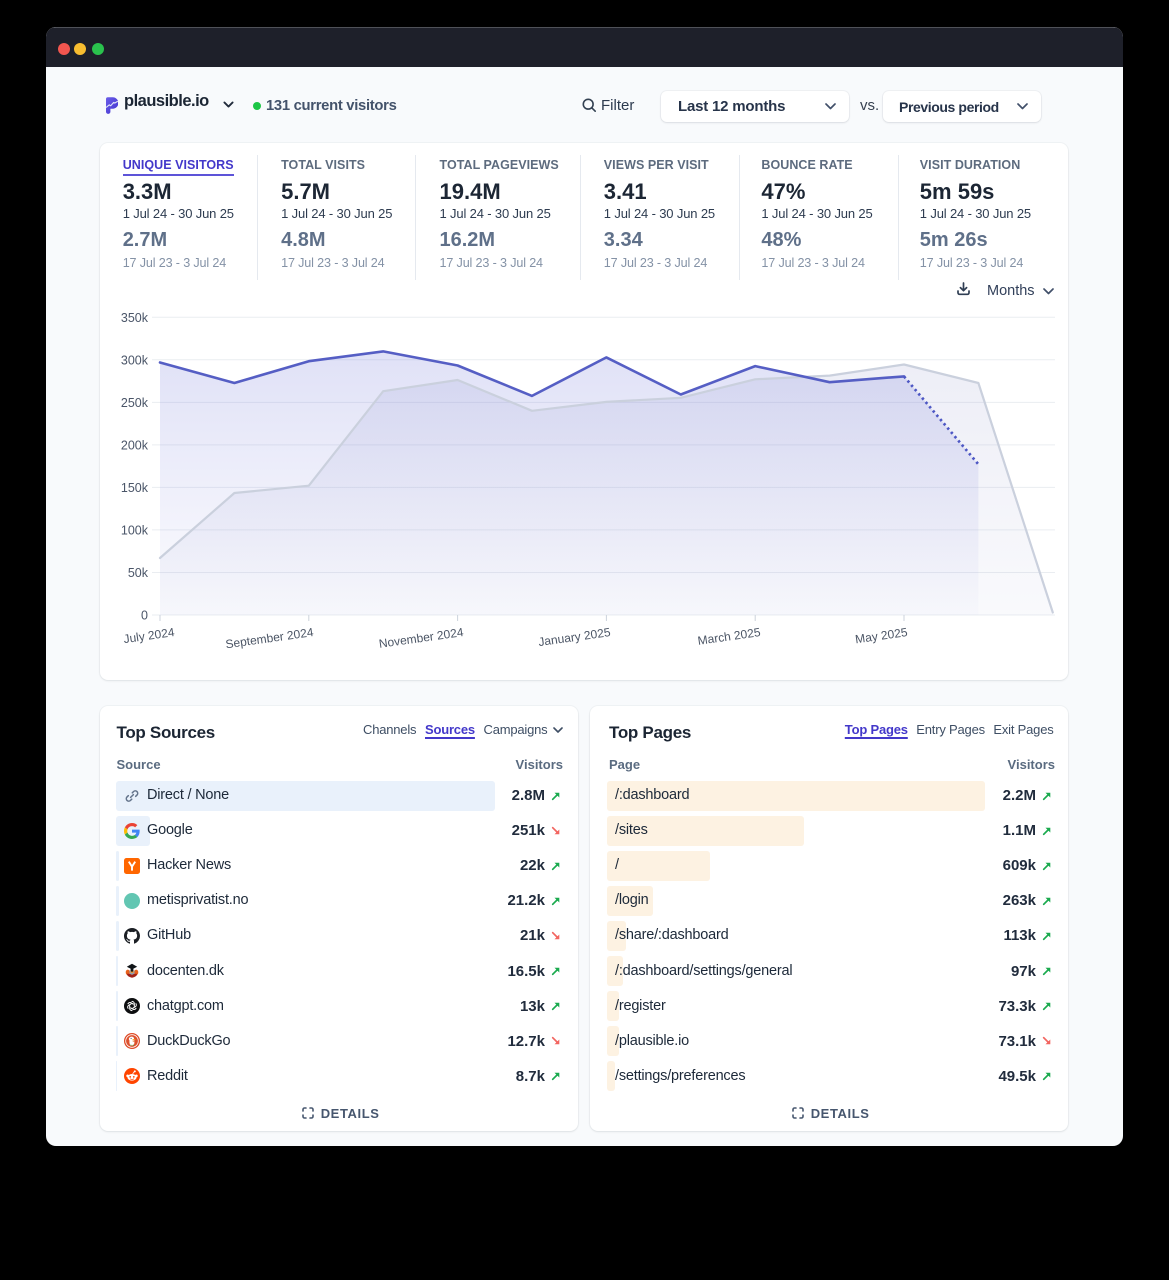 The height and width of the screenshot is (1280, 1169). Describe the element at coordinates (135, 360) in the screenshot. I see `svg-text: 300k` at that location.